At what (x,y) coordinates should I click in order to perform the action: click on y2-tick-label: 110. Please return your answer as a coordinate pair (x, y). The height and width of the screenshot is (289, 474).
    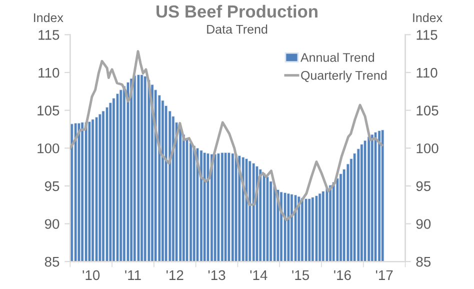
    Looking at the image, I should click on (427, 73).